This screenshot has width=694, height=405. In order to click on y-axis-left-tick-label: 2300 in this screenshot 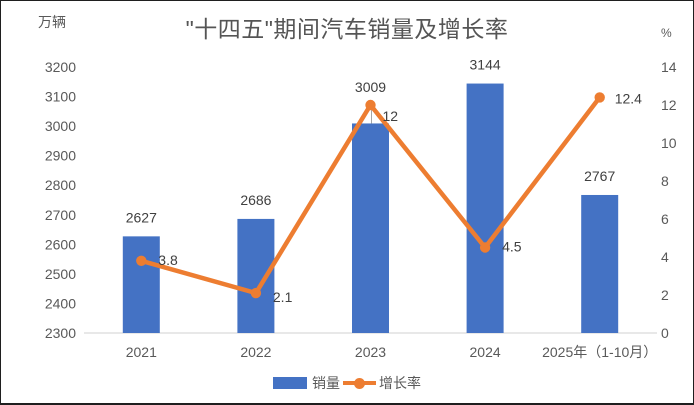, I will do `click(60, 333)`.